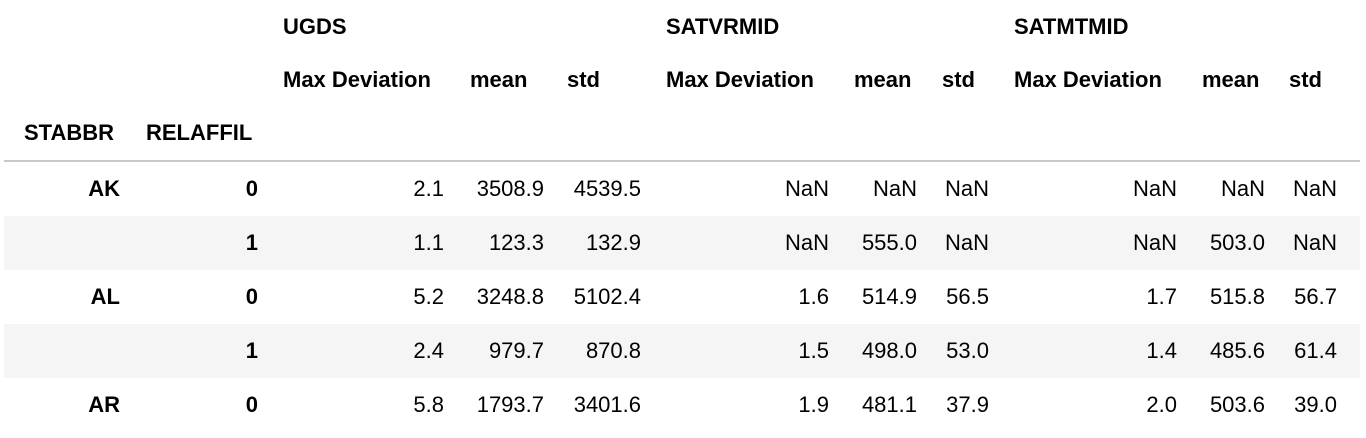  Describe the element at coordinates (428, 404) in the screenshot. I see `table-cell: 5.8` at that location.